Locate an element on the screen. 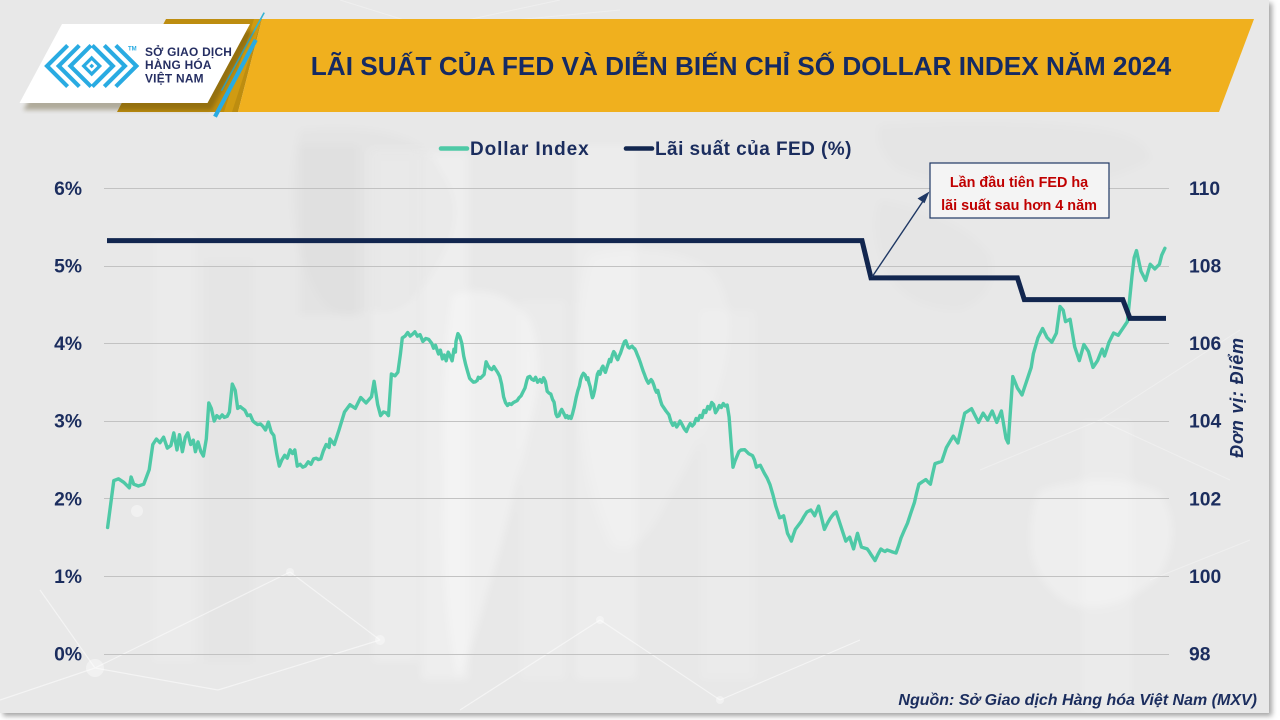 This screenshot has width=1280, height=720. svg-text: lãi suất sau hơn 4 năm is located at coordinates (1019, 206).